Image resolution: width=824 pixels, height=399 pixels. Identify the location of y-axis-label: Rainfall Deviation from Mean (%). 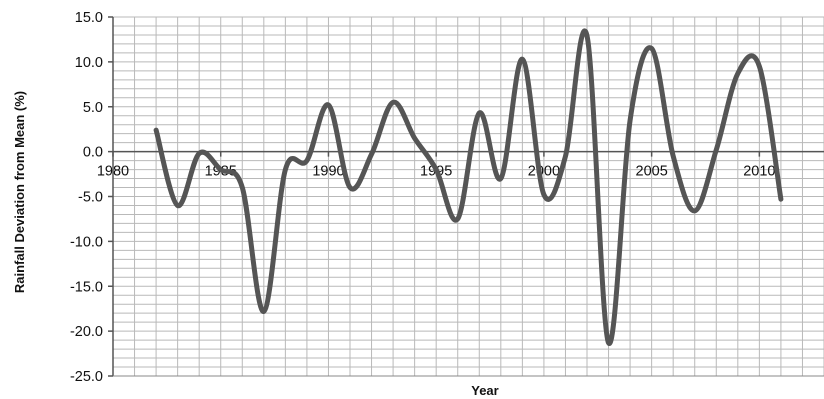
(19, 192).